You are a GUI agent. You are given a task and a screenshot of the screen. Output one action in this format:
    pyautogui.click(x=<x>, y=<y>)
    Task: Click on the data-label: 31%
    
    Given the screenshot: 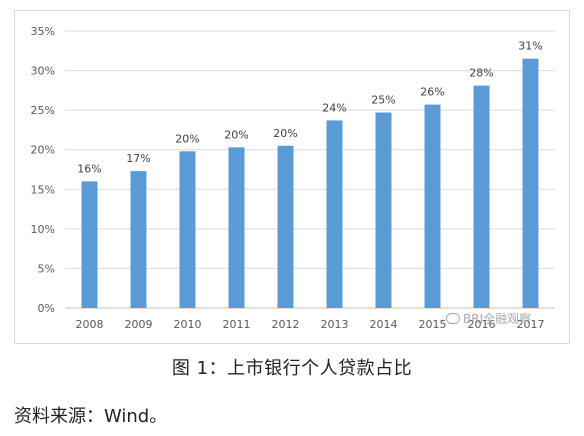 What is the action you would take?
    pyautogui.click(x=530, y=46)
    